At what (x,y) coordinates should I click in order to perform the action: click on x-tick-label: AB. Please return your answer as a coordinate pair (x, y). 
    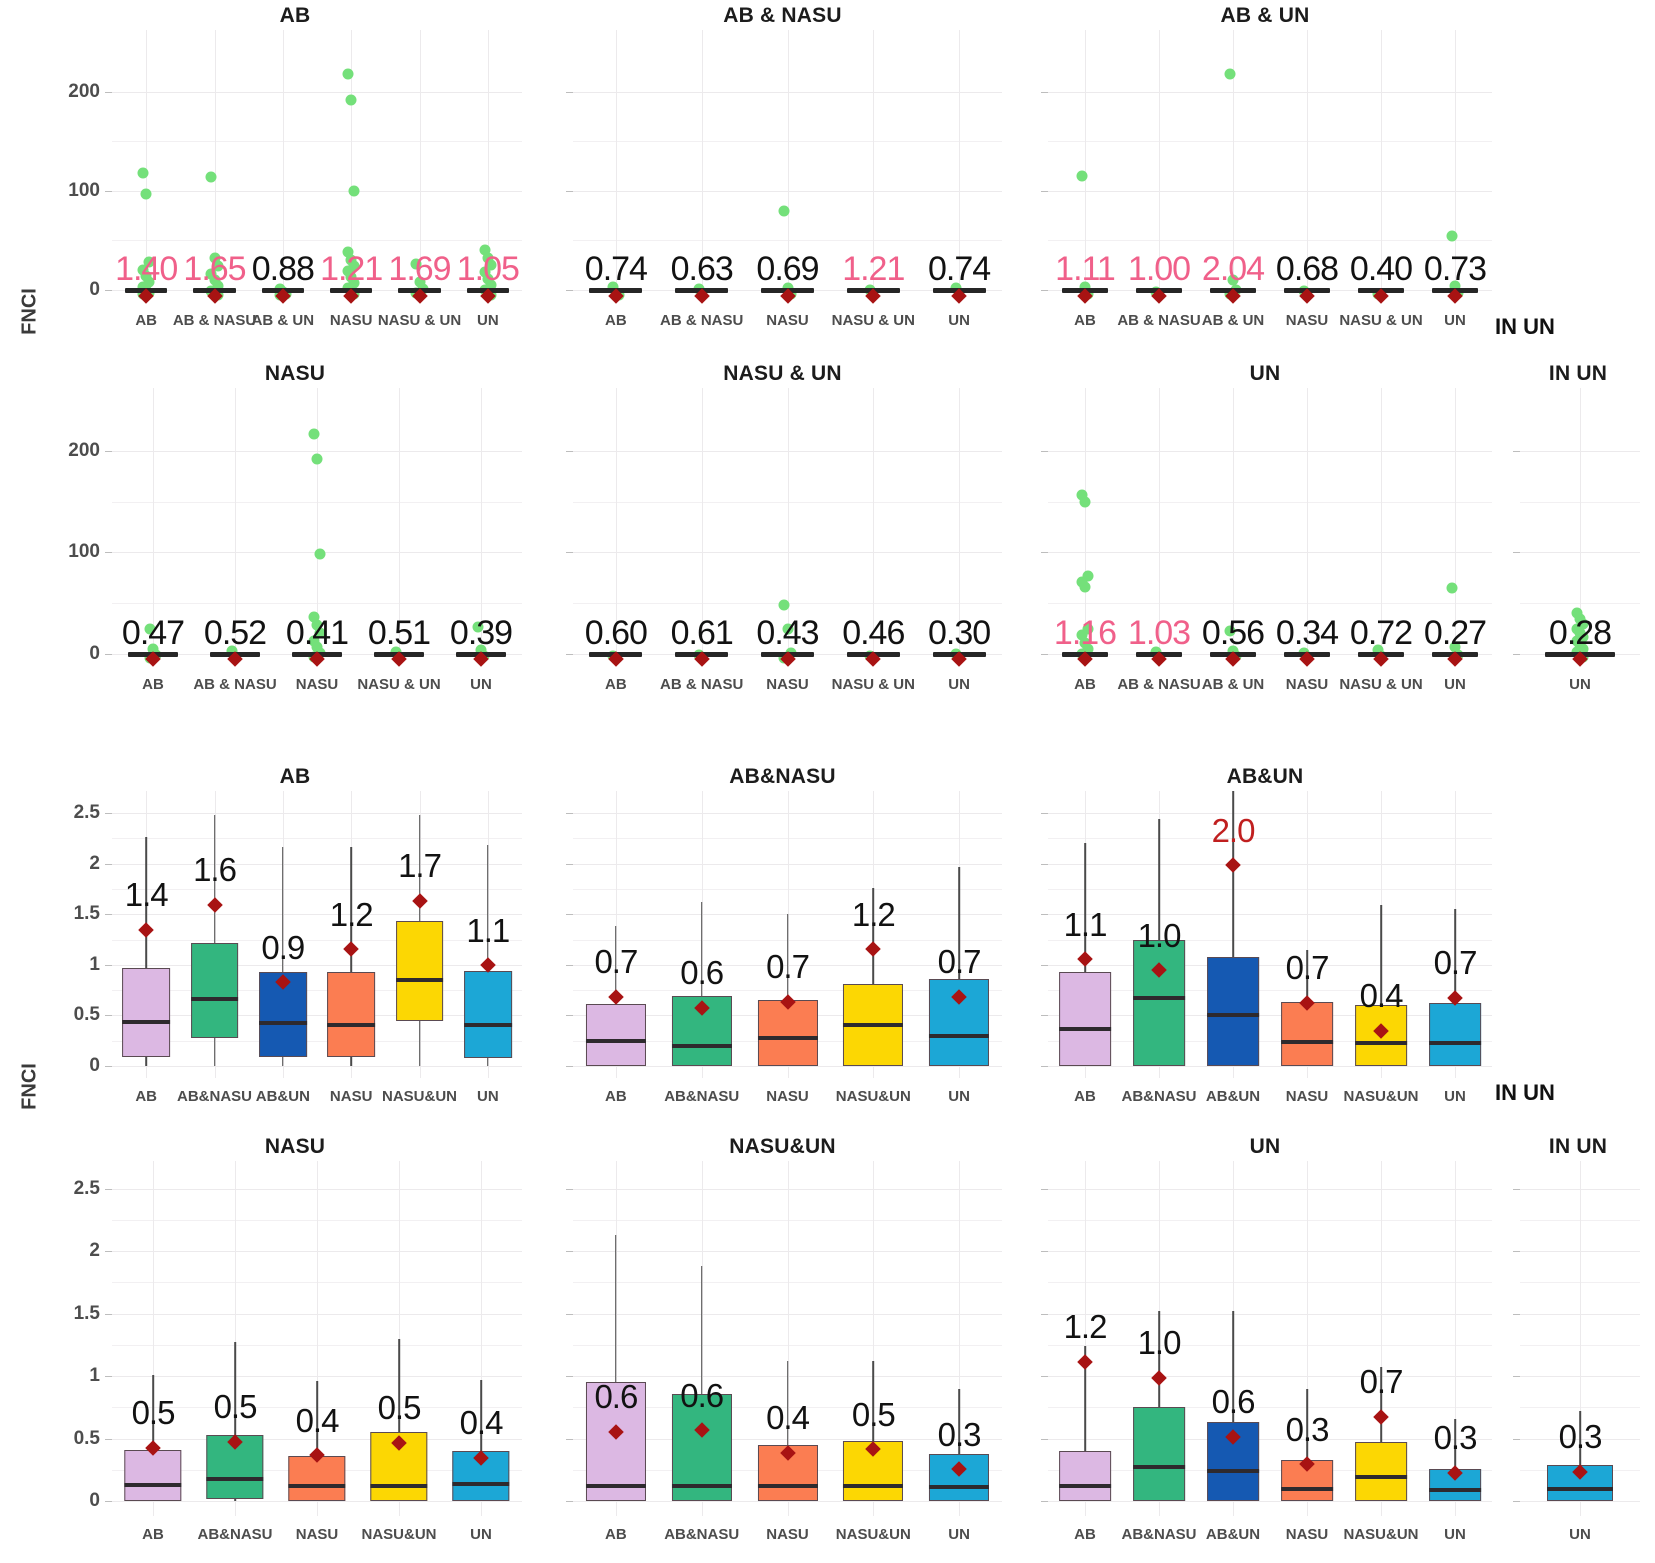
    Looking at the image, I should click on (153, 684).